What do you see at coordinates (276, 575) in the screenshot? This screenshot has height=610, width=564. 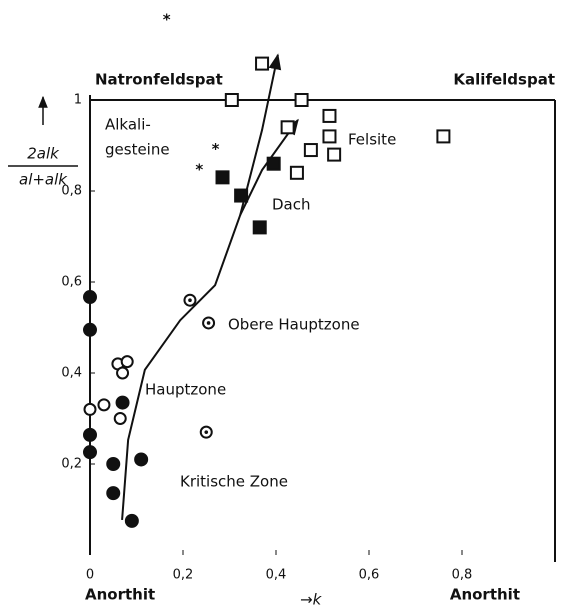 I see `x-tick-label: 0,4` at bounding box center [276, 575].